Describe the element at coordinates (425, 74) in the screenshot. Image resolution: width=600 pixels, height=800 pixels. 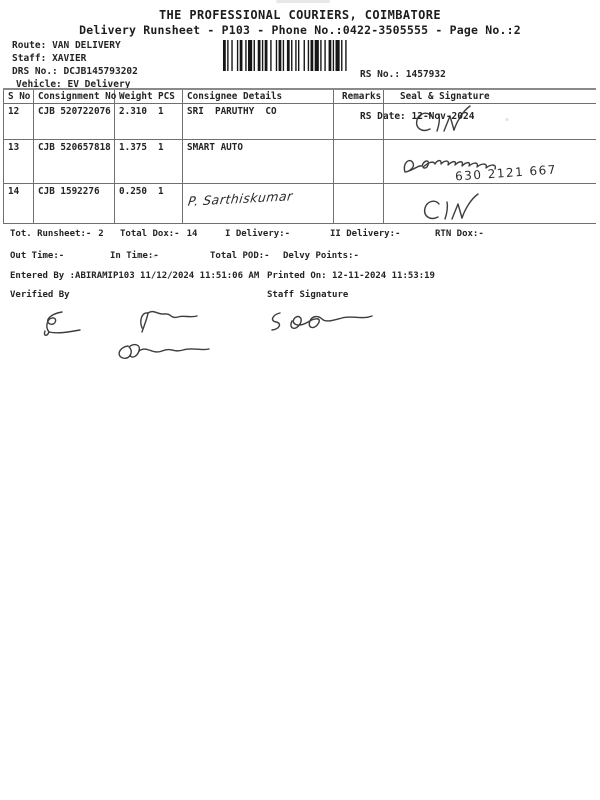
I see `rs-no-value: 1457932` at that location.